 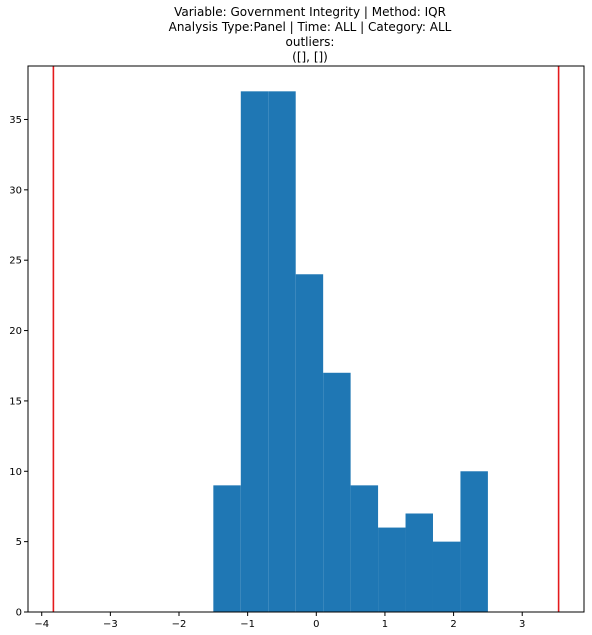 What do you see at coordinates (453, 624) in the screenshot?
I see `x-tick-label: 2` at bounding box center [453, 624].